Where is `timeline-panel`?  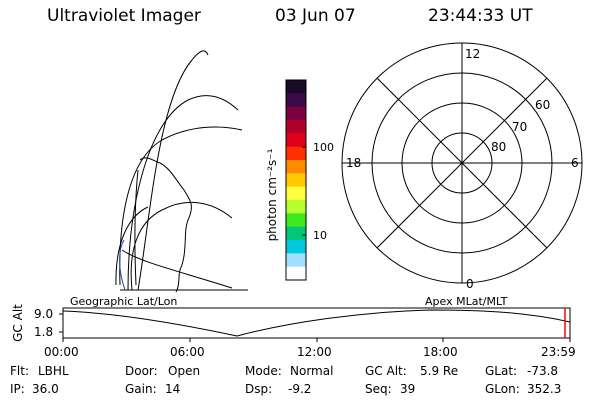 timeline-panel is located at coordinates (315, 324).